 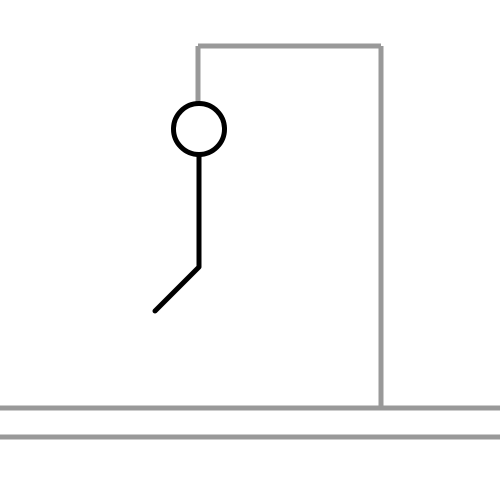 I want to click on hangman-figure, so click(x=189, y=207).